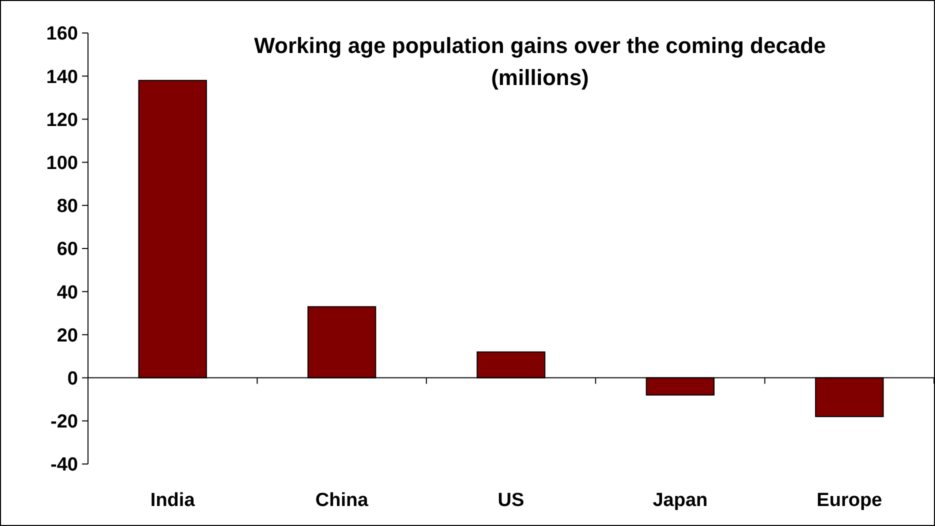 The image size is (935, 526). I want to click on x-tick-label: China, so click(342, 500).